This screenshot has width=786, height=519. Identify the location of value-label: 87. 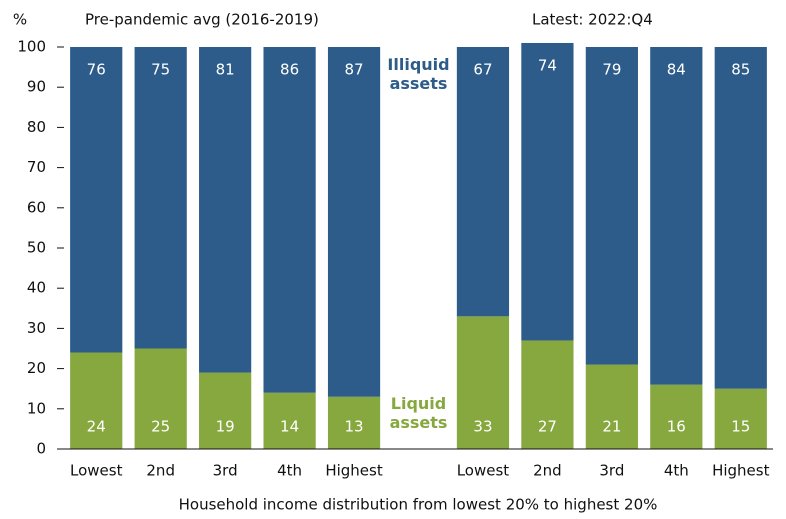
(353, 70).